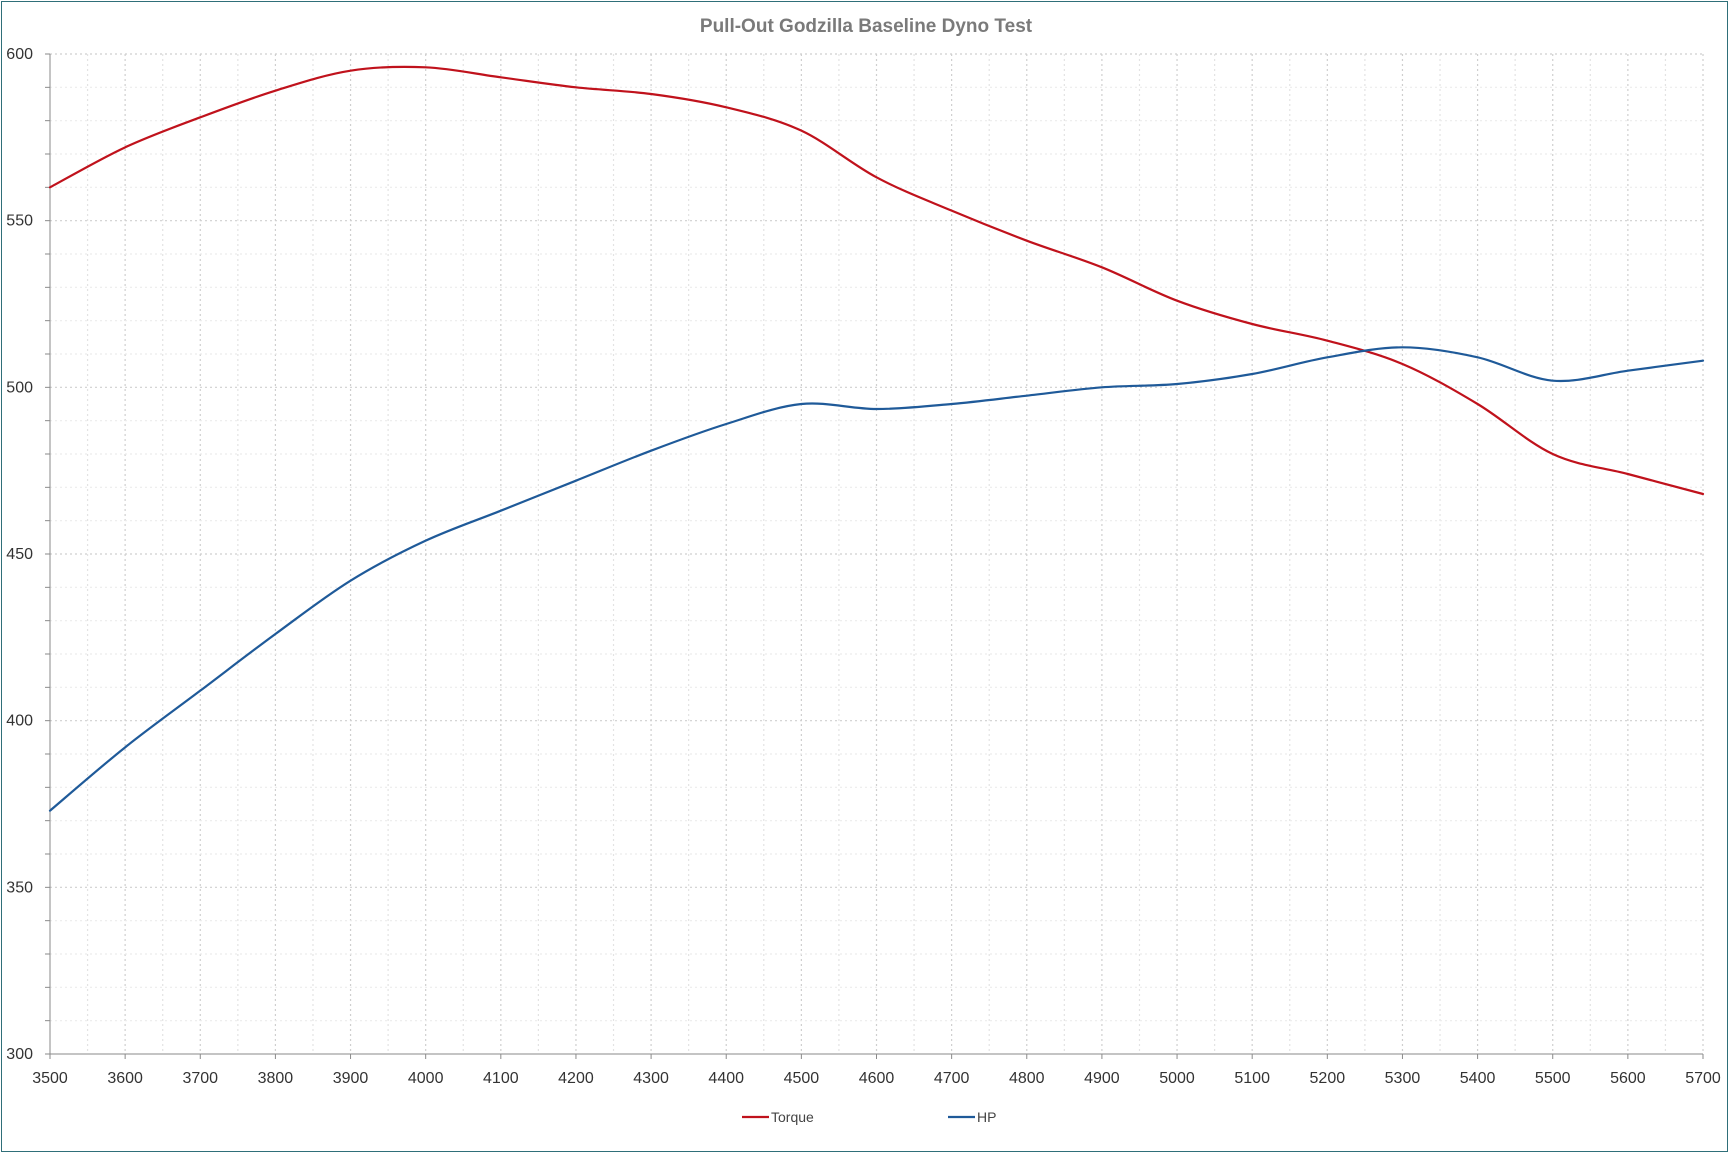  What do you see at coordinates (200, 1078) in the screenshot?
I see `x-tick-label: 3700` at bounding box center [200, 1078].